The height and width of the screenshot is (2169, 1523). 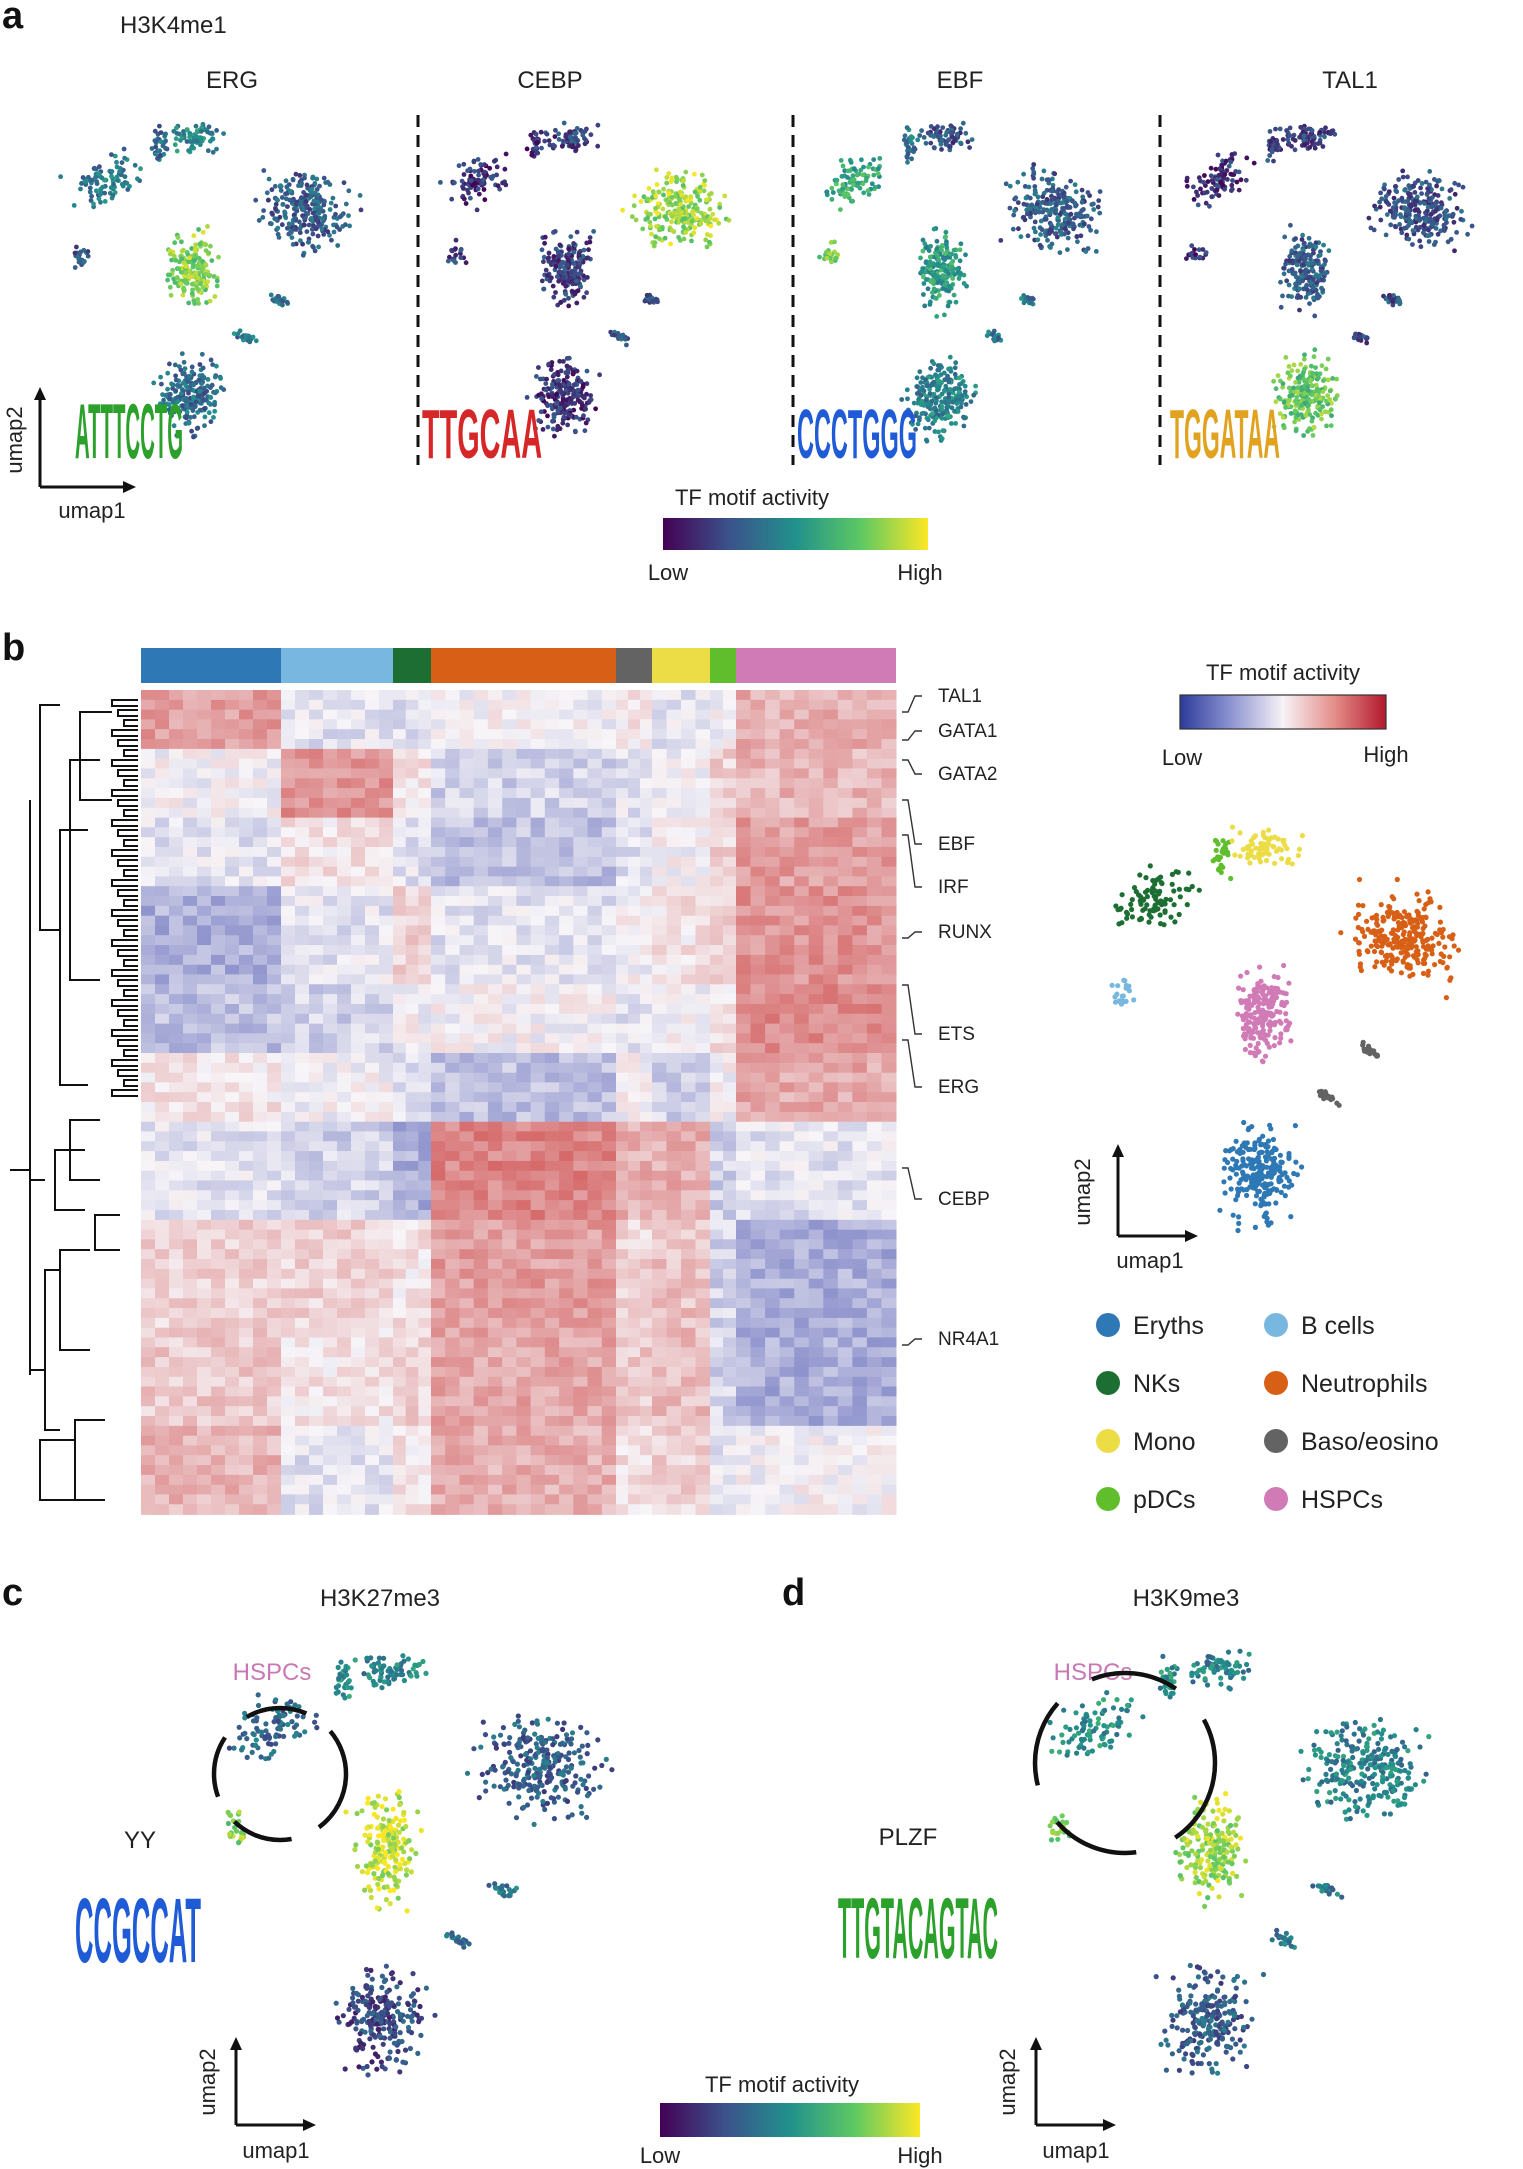 I want to click on tf-label-ets: ETS, so click(x=956, y=1034).